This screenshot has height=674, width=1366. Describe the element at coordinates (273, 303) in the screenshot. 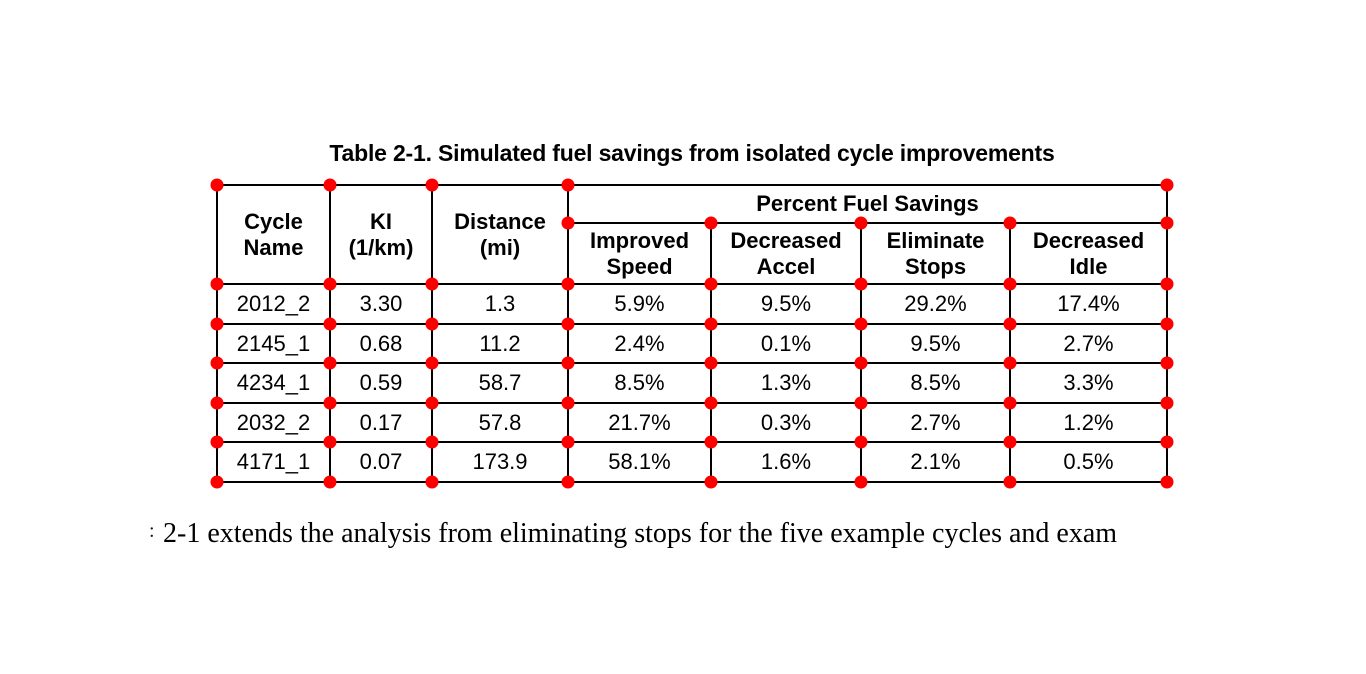

I see `cell-cycle-name: 2012_2` at that location.